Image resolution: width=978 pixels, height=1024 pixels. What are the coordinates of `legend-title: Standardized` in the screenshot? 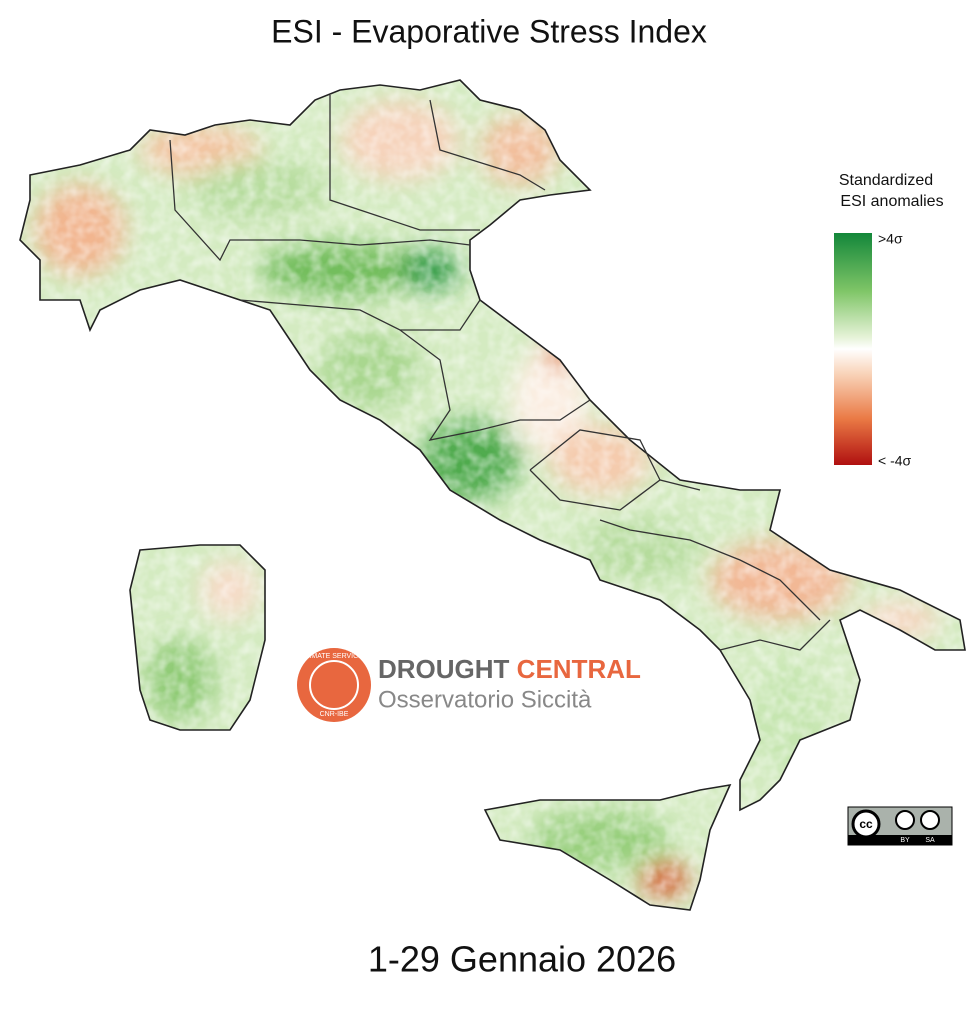 It's located at (886, 180).